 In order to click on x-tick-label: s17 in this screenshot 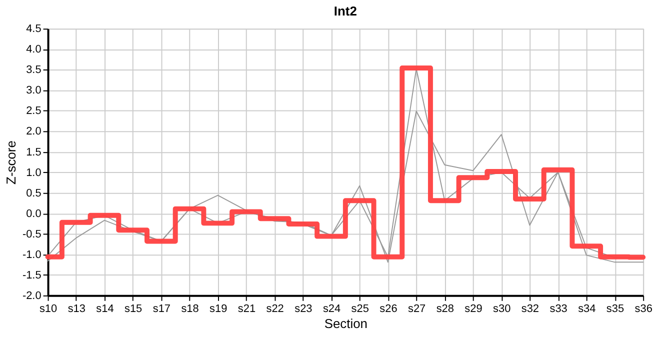, I will do `click(161, 308)`.